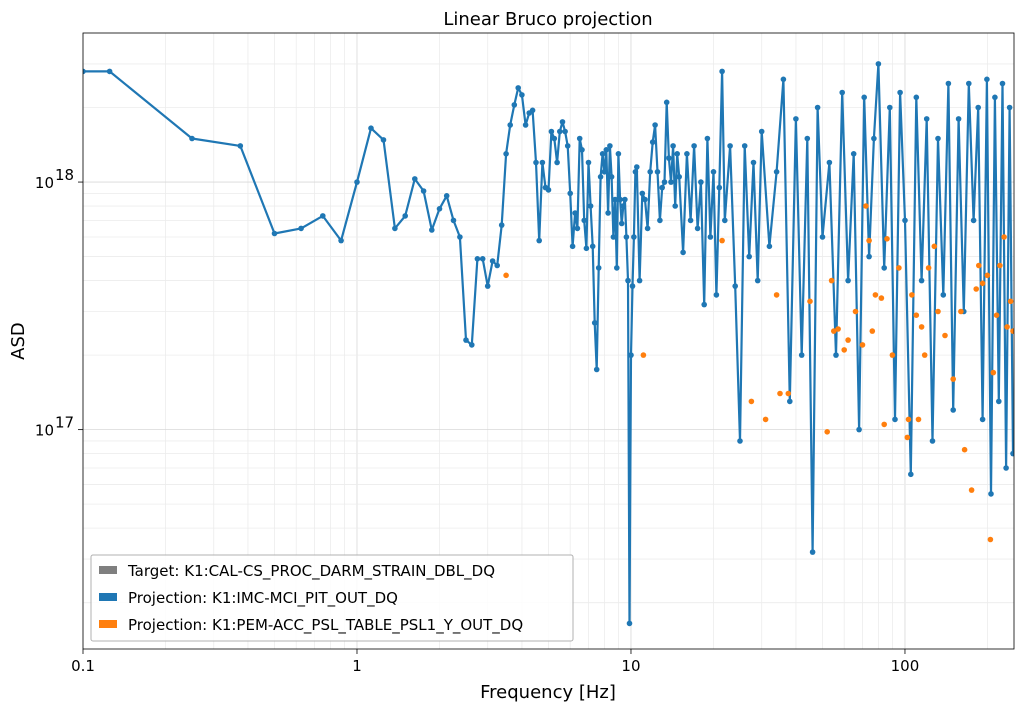 Image resolution: width=1022 pixels, height=712 pixels. Describe the element at coordinates (263, 598) in the screenshot. I see `legend-label-imc: Projection: K1:IMC-MCI_PIT_OUT_DQ` at that location.